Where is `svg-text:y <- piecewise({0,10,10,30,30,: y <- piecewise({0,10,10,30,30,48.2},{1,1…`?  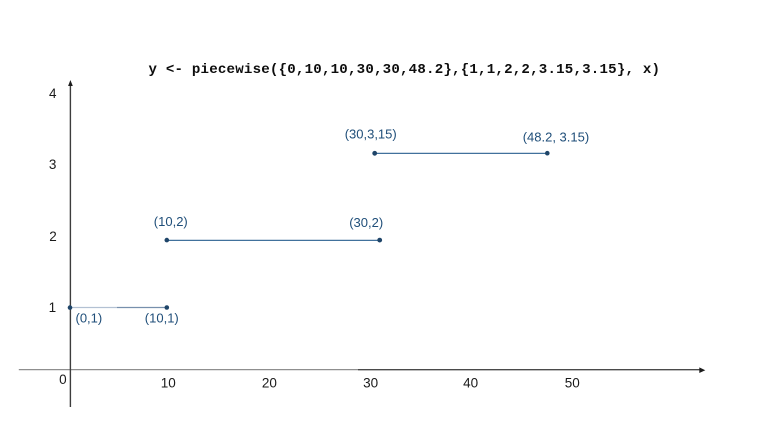
svg-text:y <- piecewise({0,10,10,30,30,: y <- piecewise({0,10,10,30,30,48.2},{1,1… is located at coordinates (405, 70).